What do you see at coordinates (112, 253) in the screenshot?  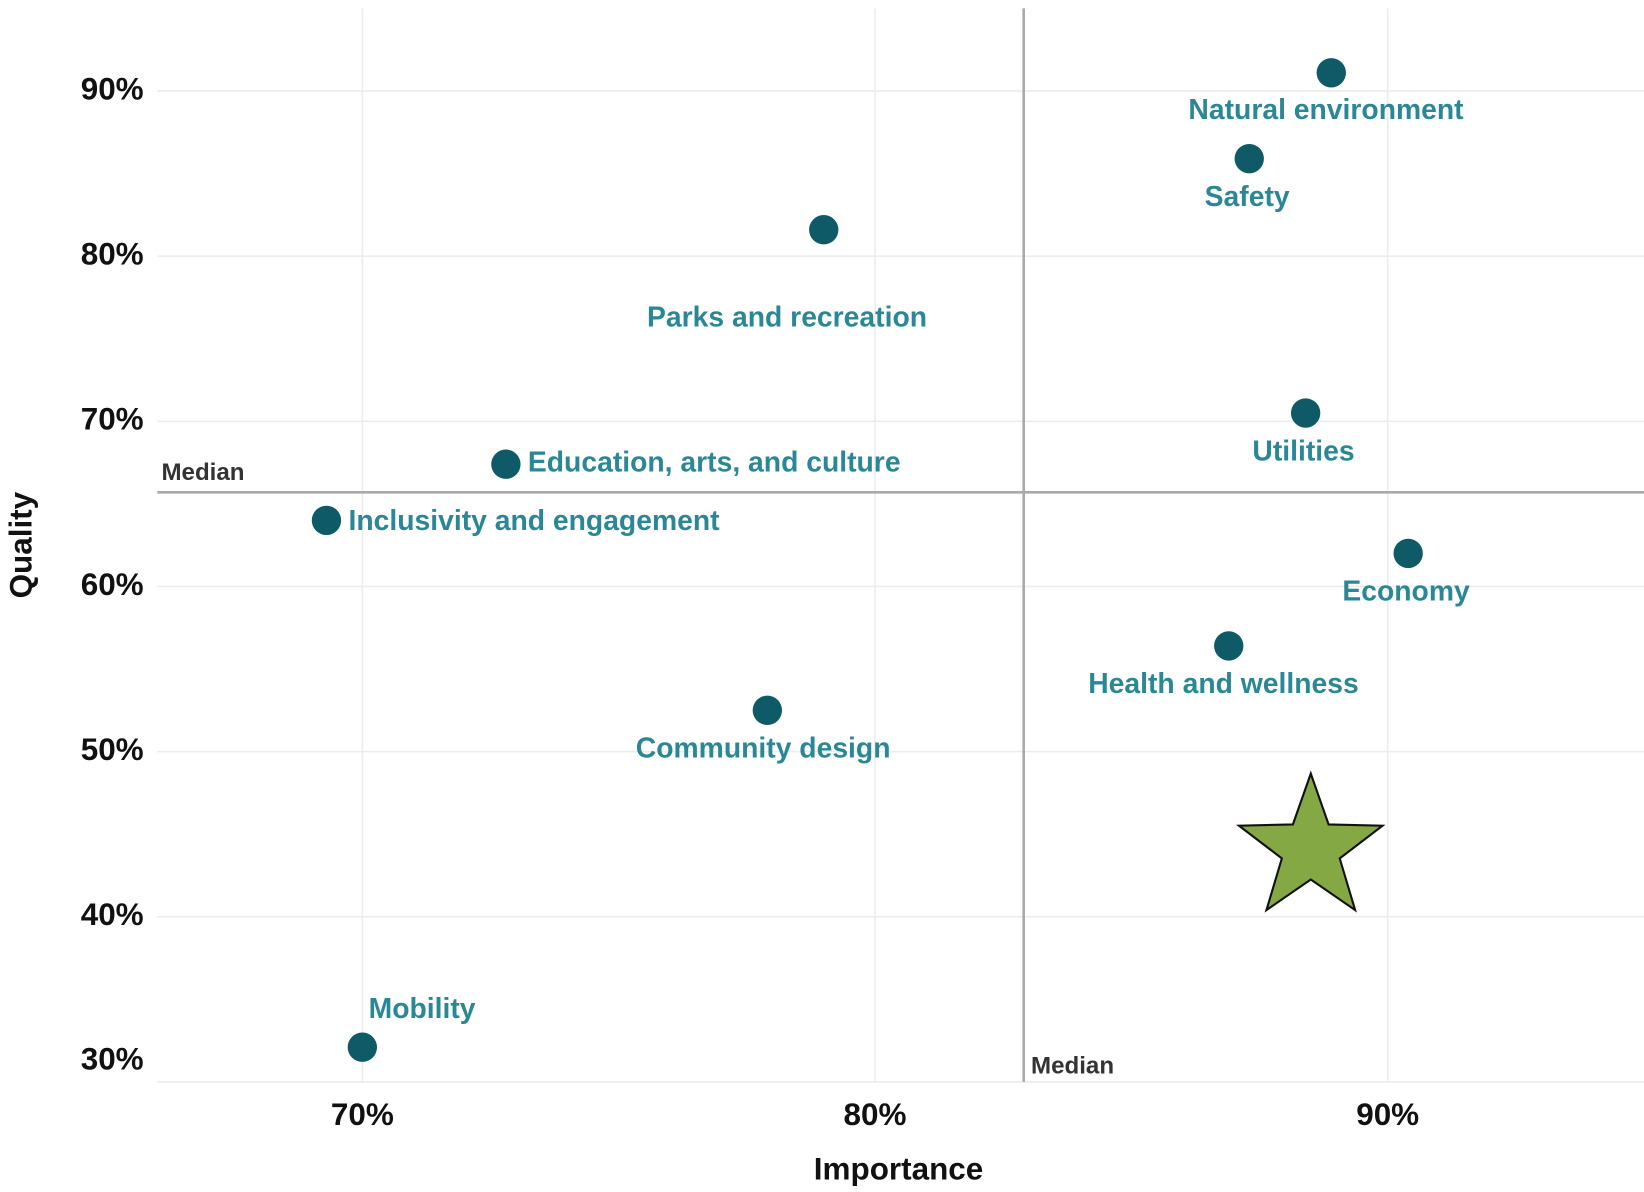 I see `y-tick-label: 80%` at bounding box center [112, 253].